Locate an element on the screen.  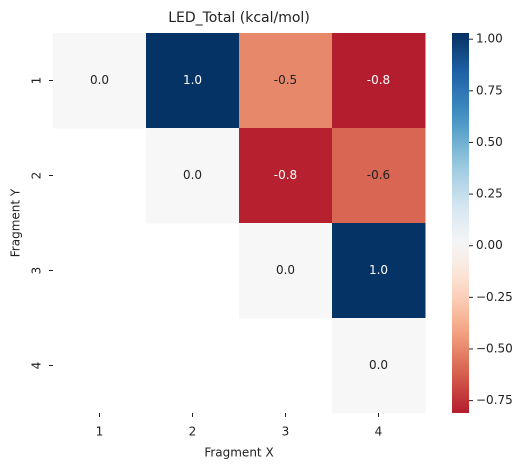
cell-label: -0.5 is located at coordinates (285, 80).